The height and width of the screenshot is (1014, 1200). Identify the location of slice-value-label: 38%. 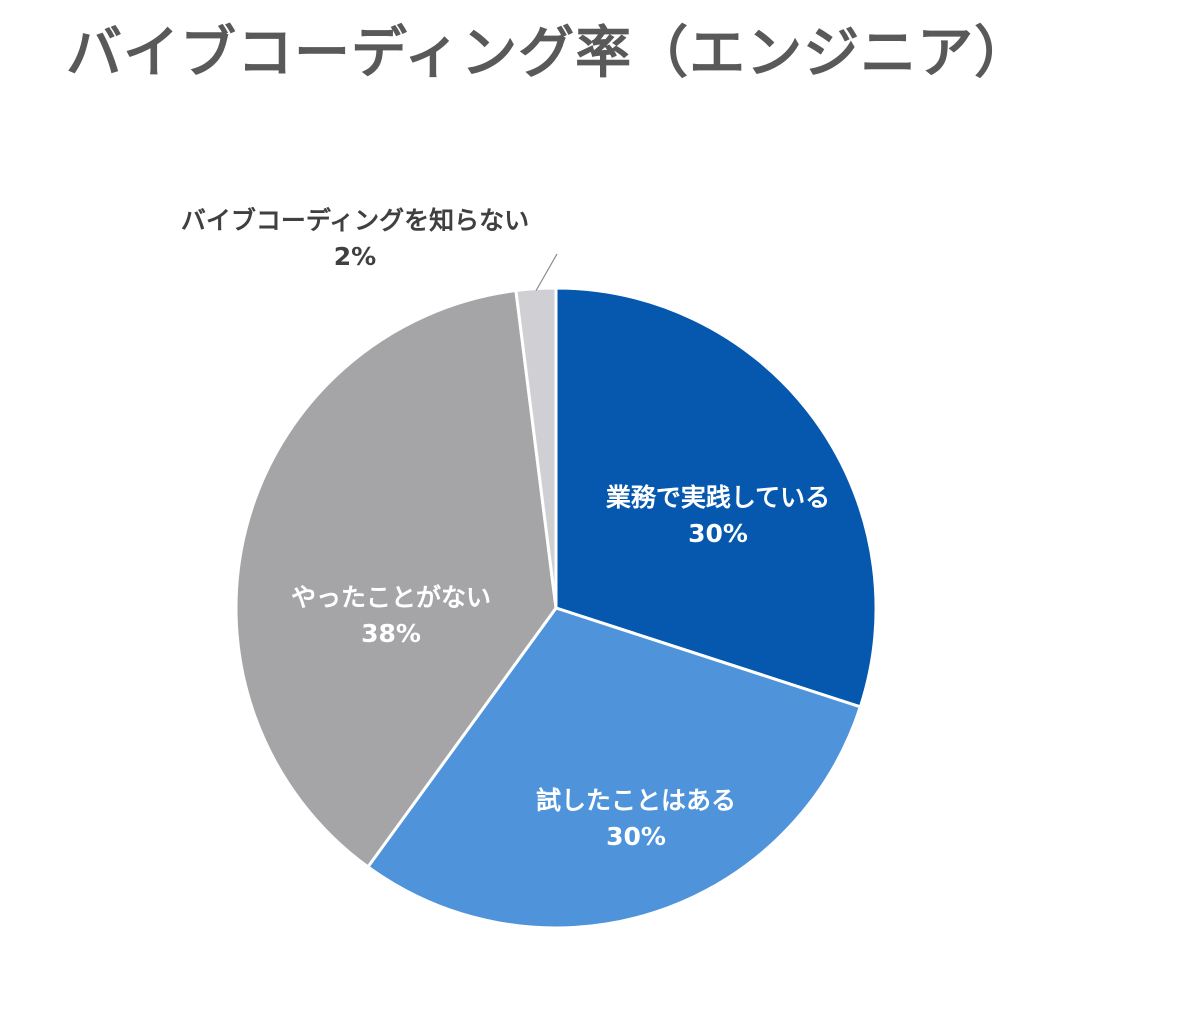
(391, 633).